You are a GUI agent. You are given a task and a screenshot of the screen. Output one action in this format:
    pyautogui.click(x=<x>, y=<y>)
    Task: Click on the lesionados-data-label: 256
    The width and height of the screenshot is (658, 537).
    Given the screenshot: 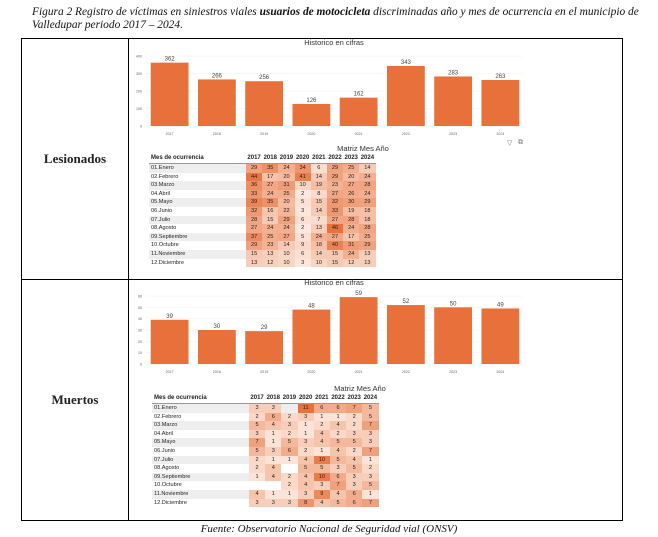 What is the action you would take?
    pyautogui.click(x=264, y=78)
    